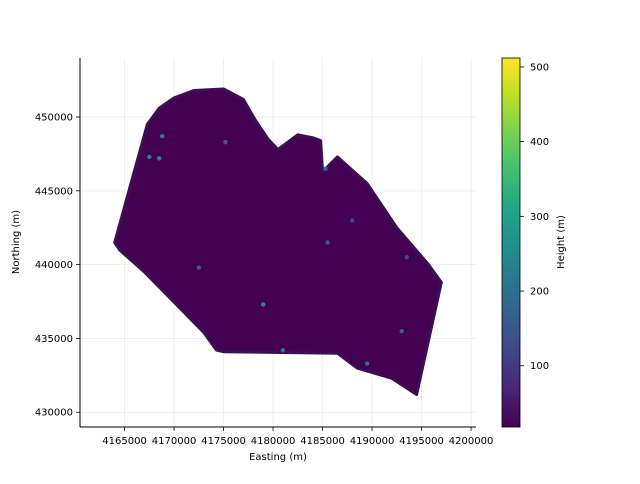  What do you see at coordinates (124, 441) in the screenshot?
I see `x-tick-label: 4165000` at bounding box center [124, 441].